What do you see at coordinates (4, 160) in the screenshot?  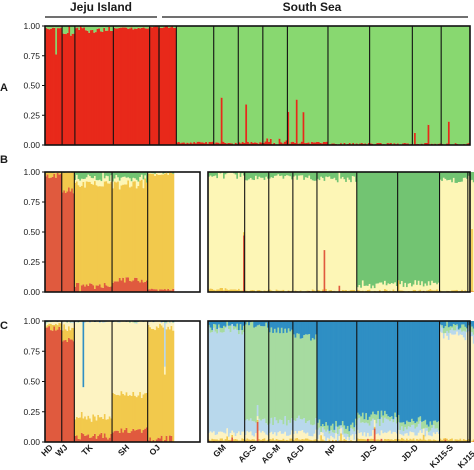 I see `panel-label-b: B` at bounding box center [4, 160].